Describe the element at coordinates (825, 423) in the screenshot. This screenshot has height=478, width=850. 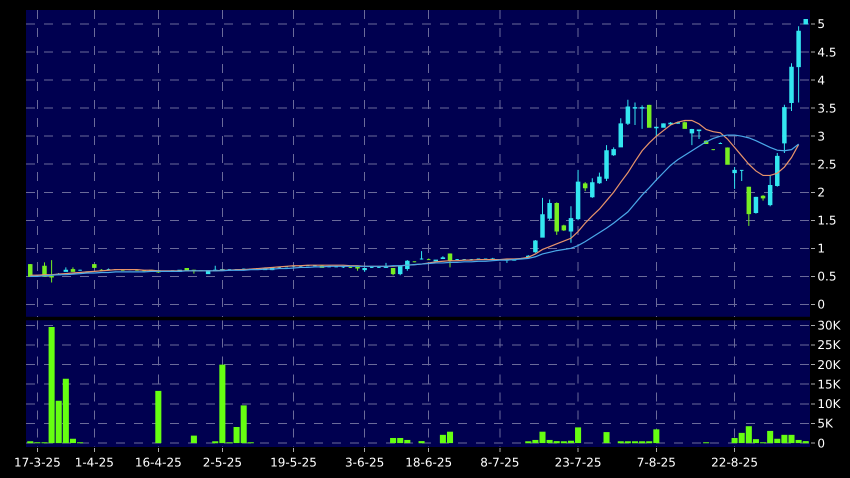
I see `y-tick-label: 5K` at that location.